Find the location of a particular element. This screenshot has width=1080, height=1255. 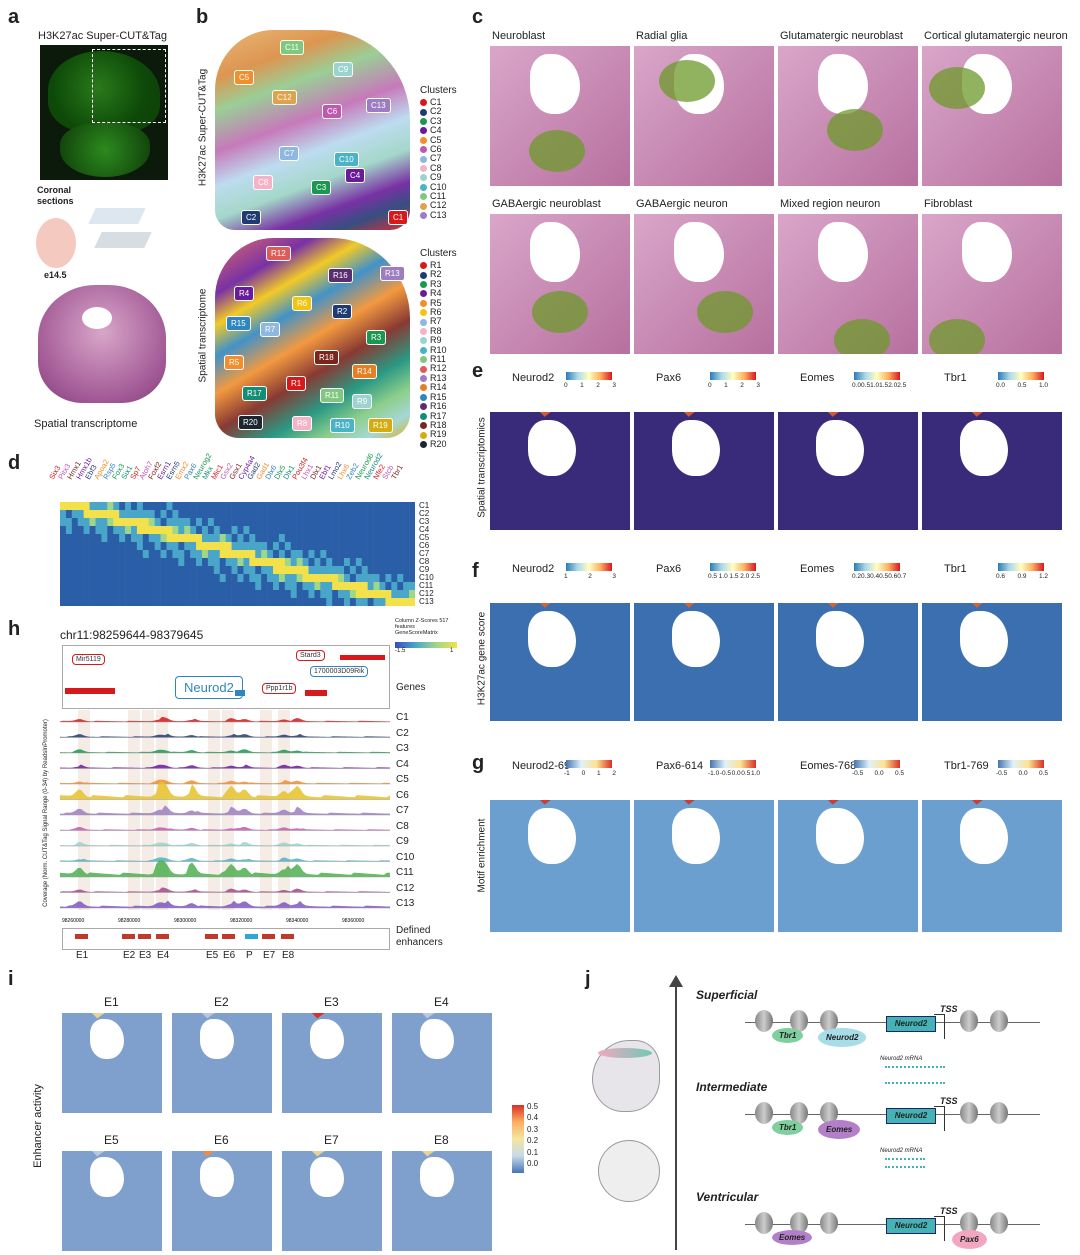

enhancer-title: E2 is located at coordinates (221, 1002).